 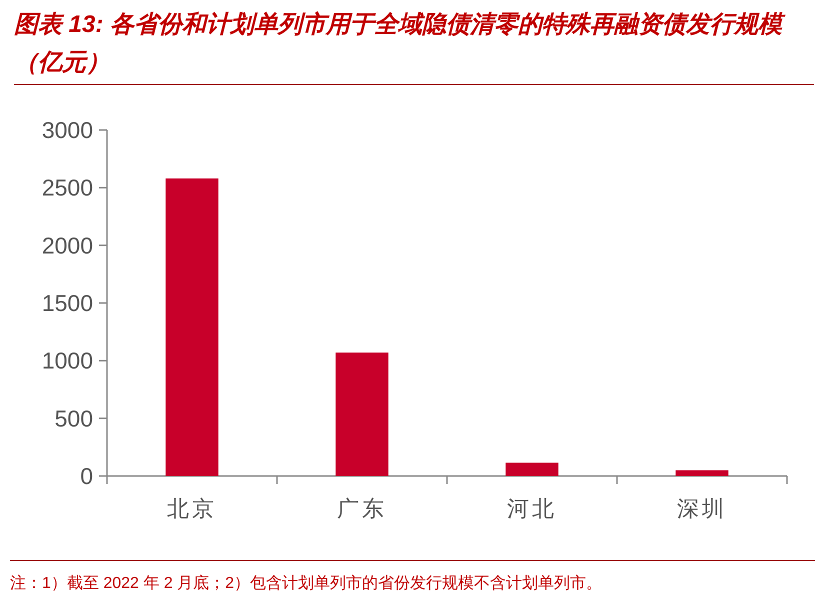 I want to click on y-tick-label: 1500, so click(x=67, y=303).